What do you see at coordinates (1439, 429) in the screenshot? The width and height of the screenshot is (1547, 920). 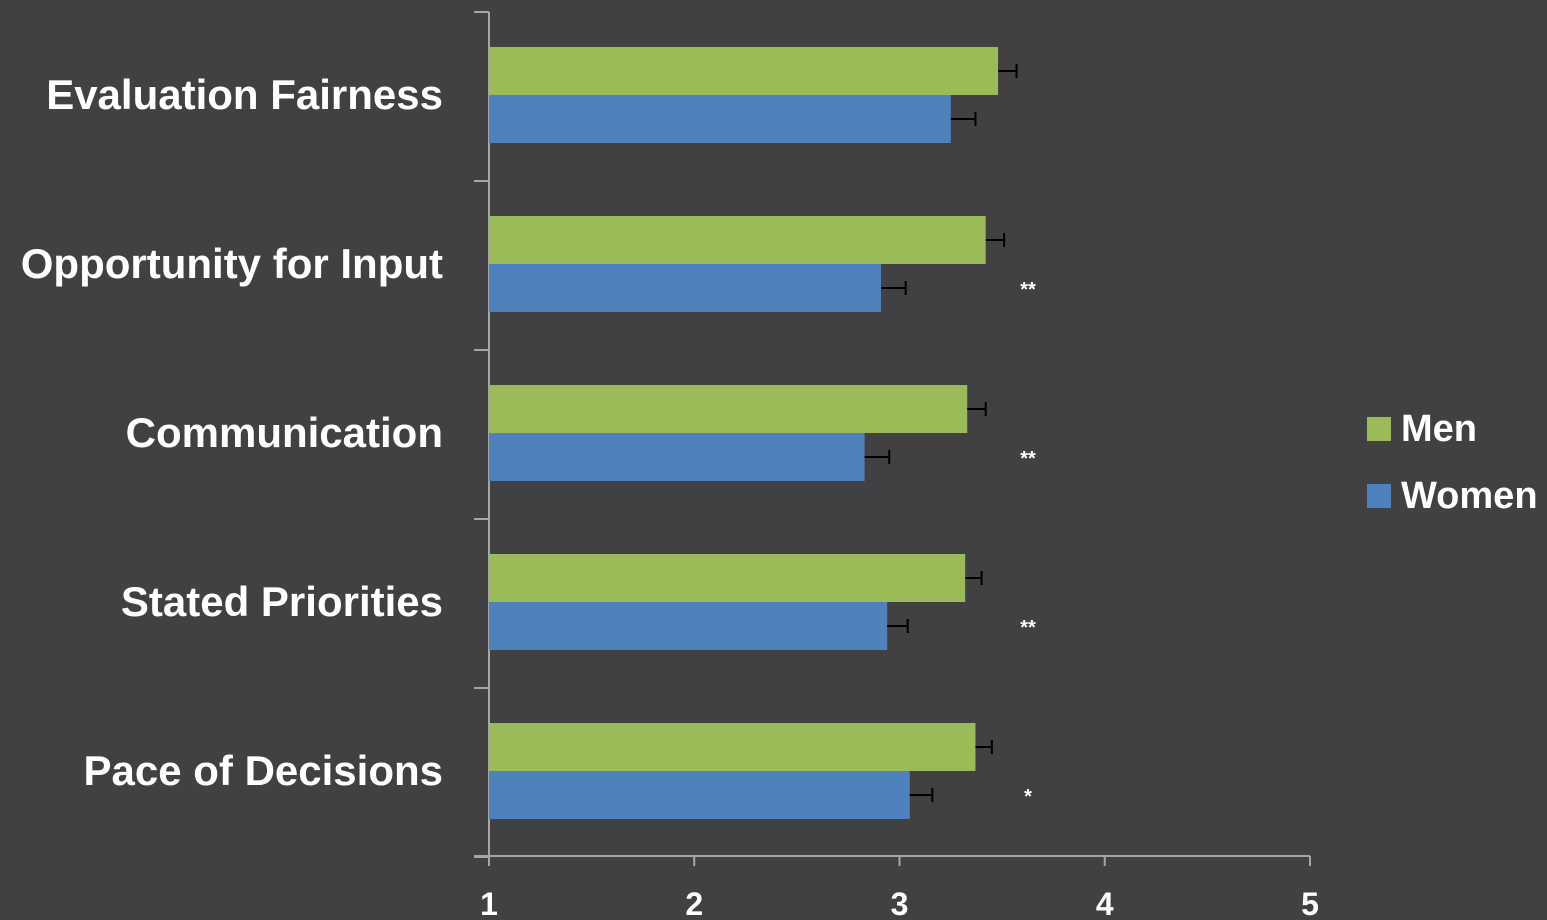 I see `legend-label-men: Men` at bounding box center [1439, 429].